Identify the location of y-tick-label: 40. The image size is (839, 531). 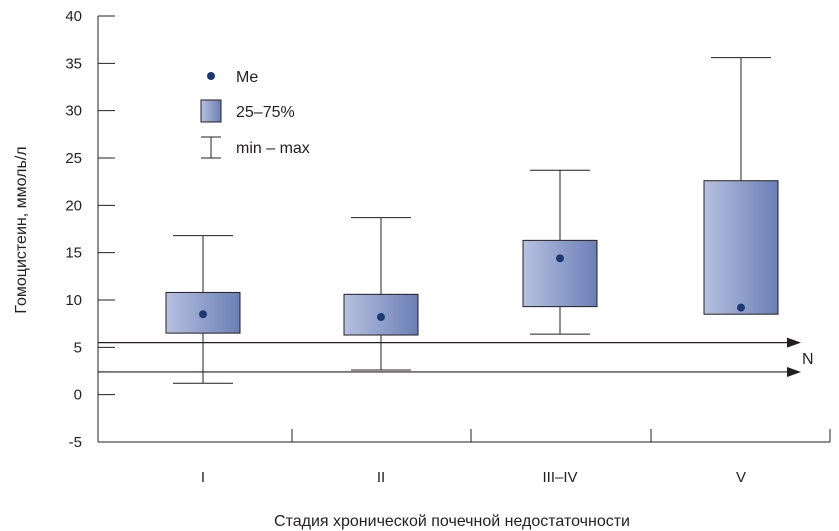
(73, 16).